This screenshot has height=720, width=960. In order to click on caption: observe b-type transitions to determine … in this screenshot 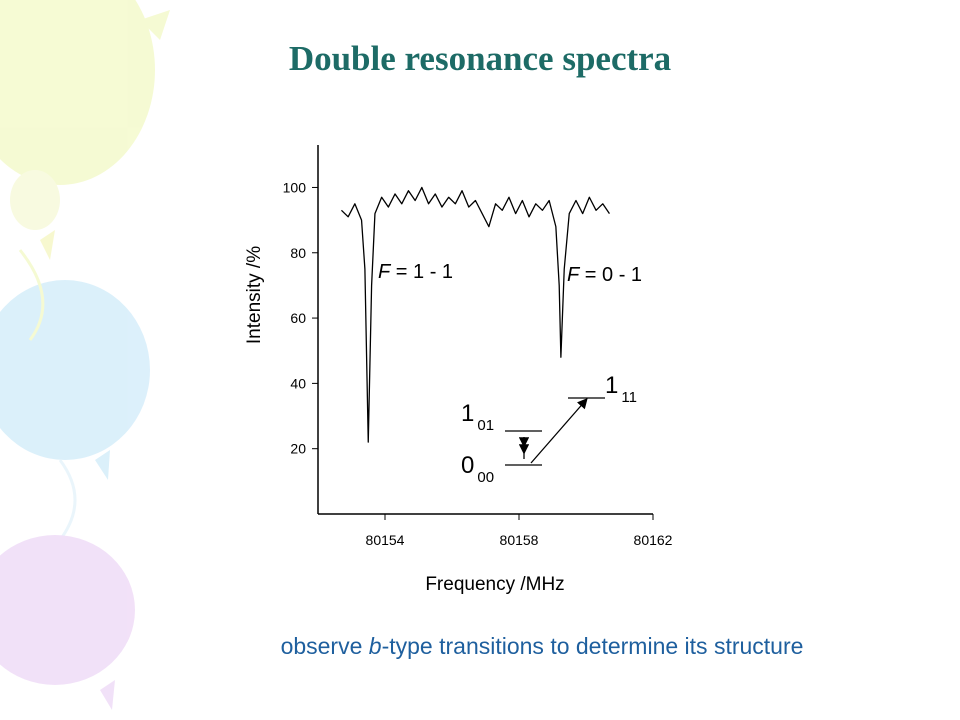, I will do `click(542, 646)`.